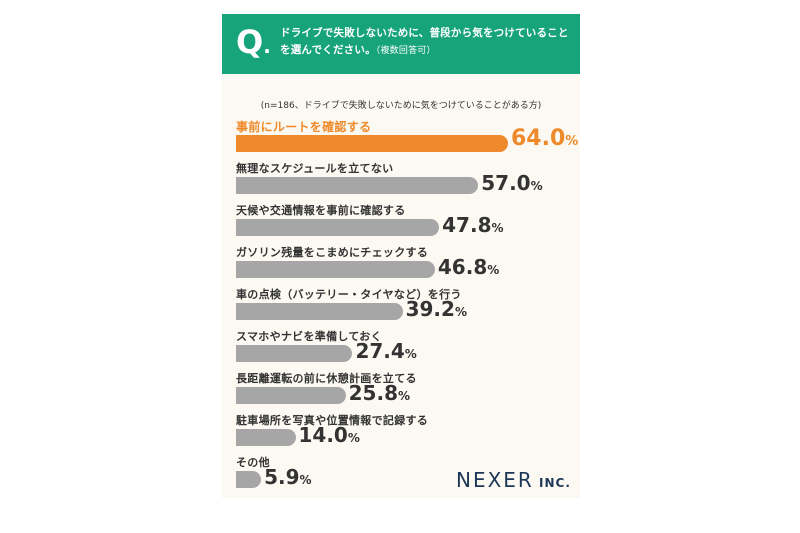 The width and height of the screenshot is (800, 533). I want to click on bar-row: 天候や交通情報を事前に確認する 47.8%, so click(401, 224).